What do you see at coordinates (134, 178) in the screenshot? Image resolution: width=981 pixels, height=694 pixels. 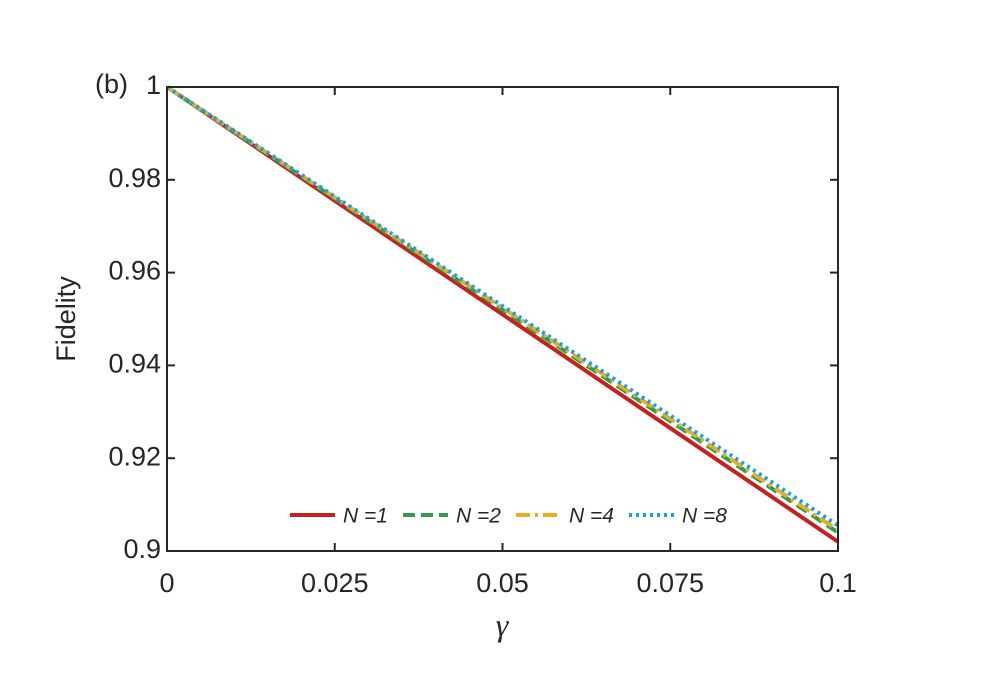 I see `y-tick-label: 0.98` at bounding box center [134, 178].